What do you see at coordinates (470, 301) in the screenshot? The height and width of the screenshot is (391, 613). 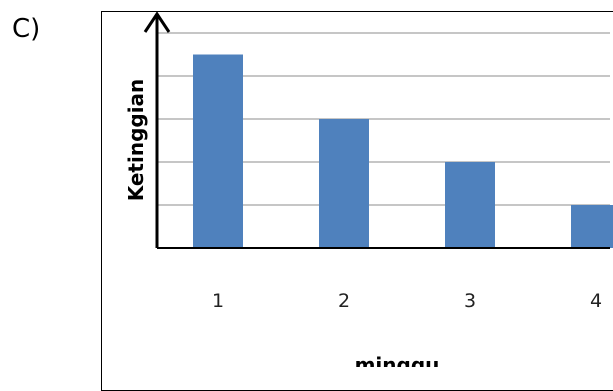 I see `x-tick-label: 3` at bounding box center [470, 301].